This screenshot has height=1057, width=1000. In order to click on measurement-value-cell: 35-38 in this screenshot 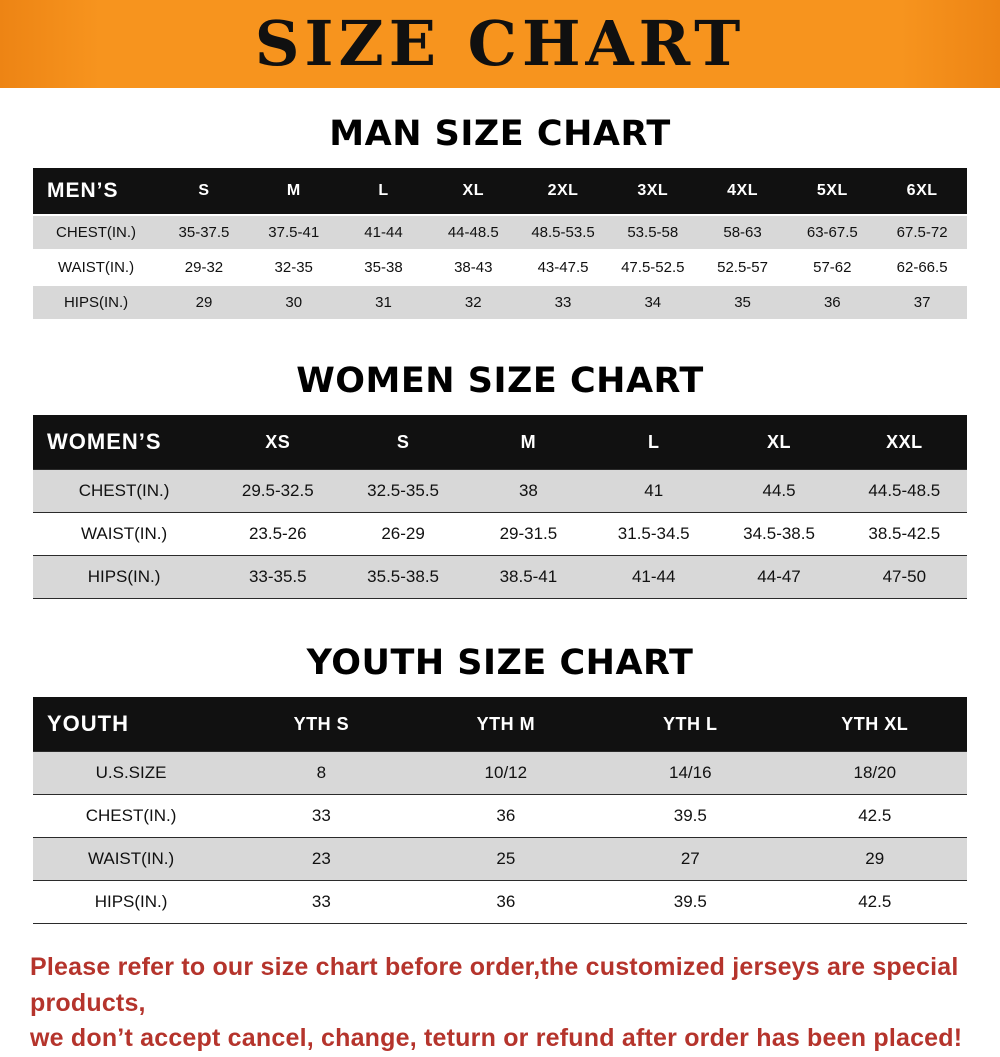, I will do `click(383, 267)`.